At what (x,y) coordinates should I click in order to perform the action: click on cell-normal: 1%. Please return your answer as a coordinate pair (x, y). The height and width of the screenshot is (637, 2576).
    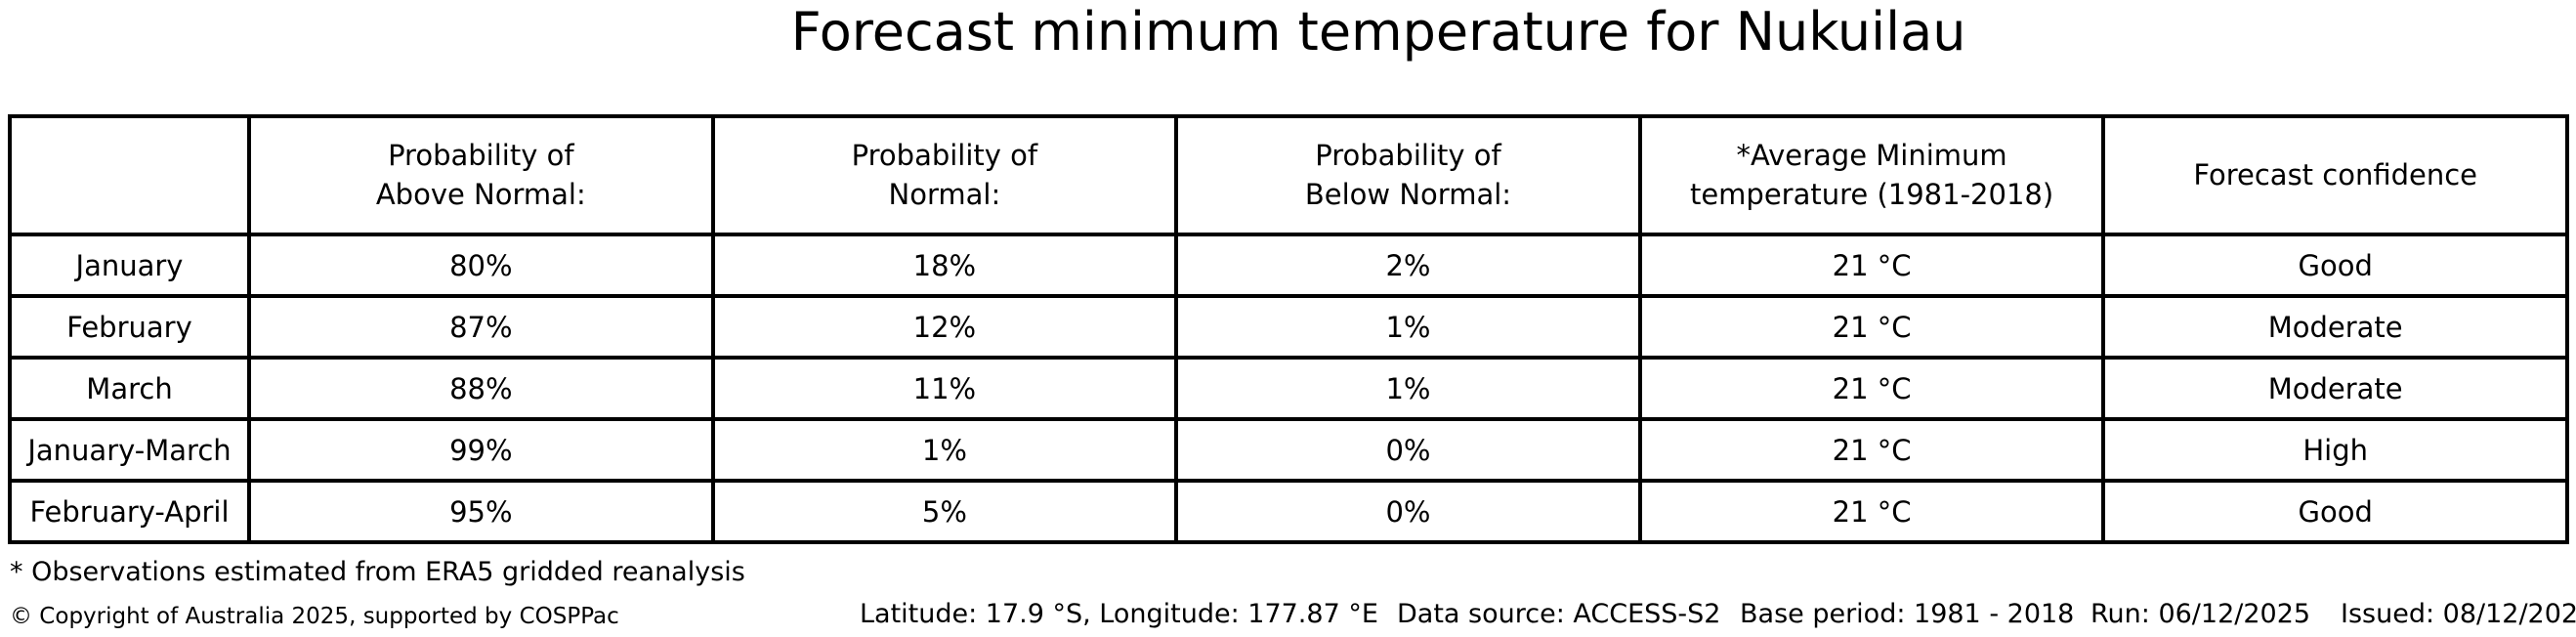
    Looking at the image, I should click on (944, 450).